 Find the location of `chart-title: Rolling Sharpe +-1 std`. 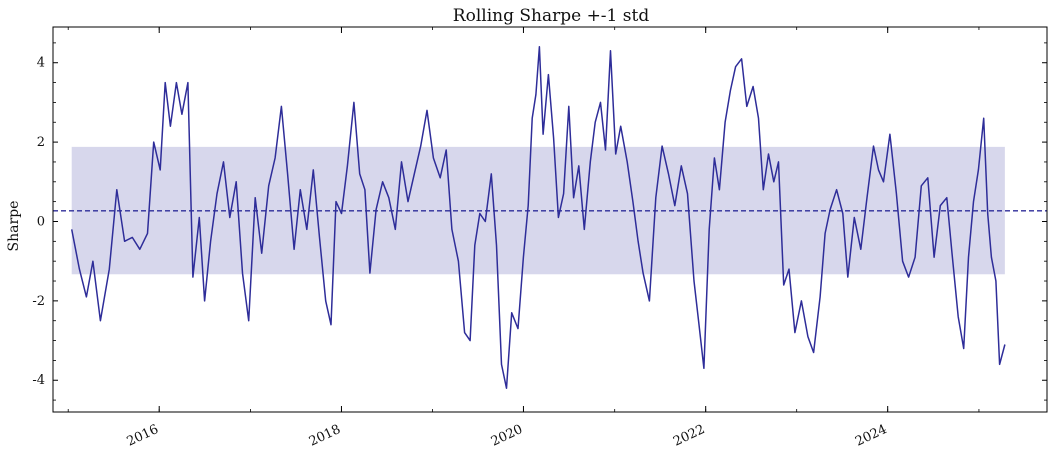

chart-title: Rolling Sharpe +-1 std is located at coordinates (551, 16).